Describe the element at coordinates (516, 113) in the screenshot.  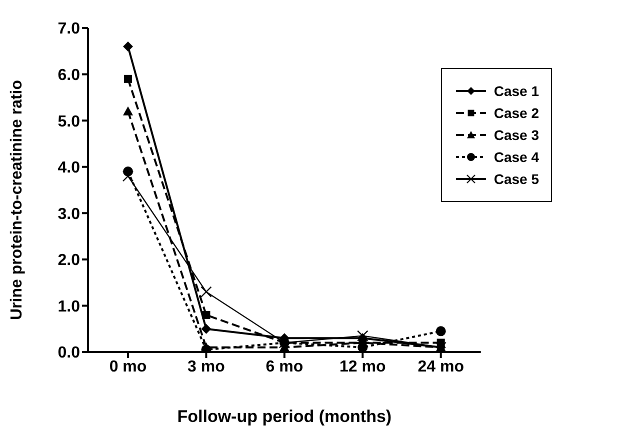
I see `legend-label: Case 2` at that location.